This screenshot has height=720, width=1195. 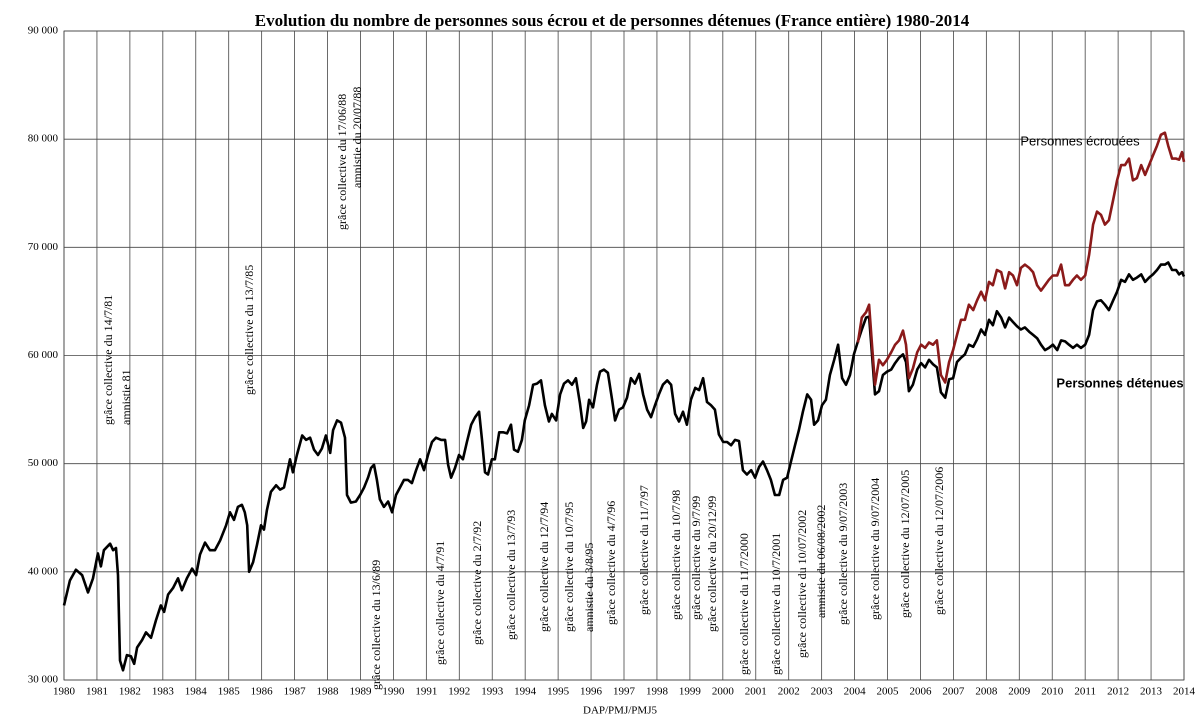 What do you see at coordinates (393, 692) in the screenshot?
I see `x-tick-label: 1990` at bounding box center [393, 692].